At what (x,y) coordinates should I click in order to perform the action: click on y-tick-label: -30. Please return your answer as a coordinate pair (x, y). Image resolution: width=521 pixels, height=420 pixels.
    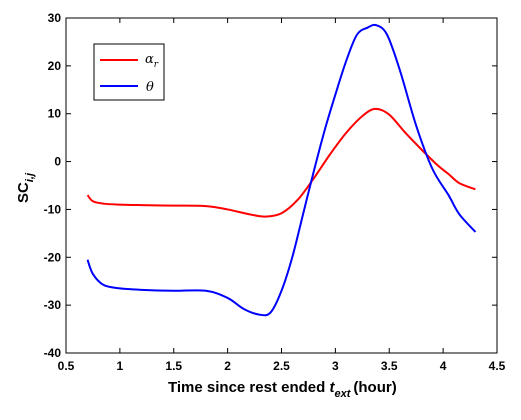
    Looking at the image, I should click on (53, 305).